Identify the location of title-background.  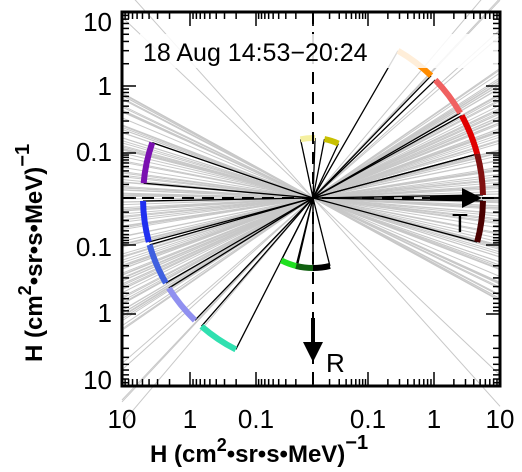
(319, 51).